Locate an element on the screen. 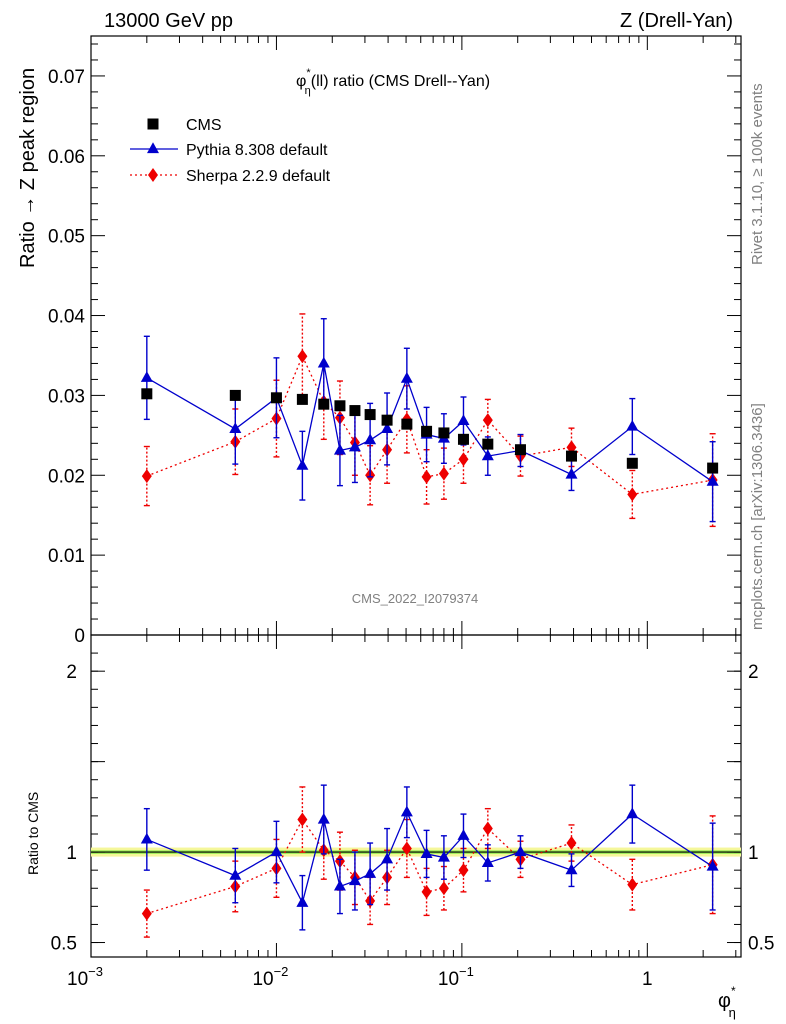 This screenshot has width=786, height=1024. ratio-ylabel: Ratio to CMS is located at coordinates (33, 833).